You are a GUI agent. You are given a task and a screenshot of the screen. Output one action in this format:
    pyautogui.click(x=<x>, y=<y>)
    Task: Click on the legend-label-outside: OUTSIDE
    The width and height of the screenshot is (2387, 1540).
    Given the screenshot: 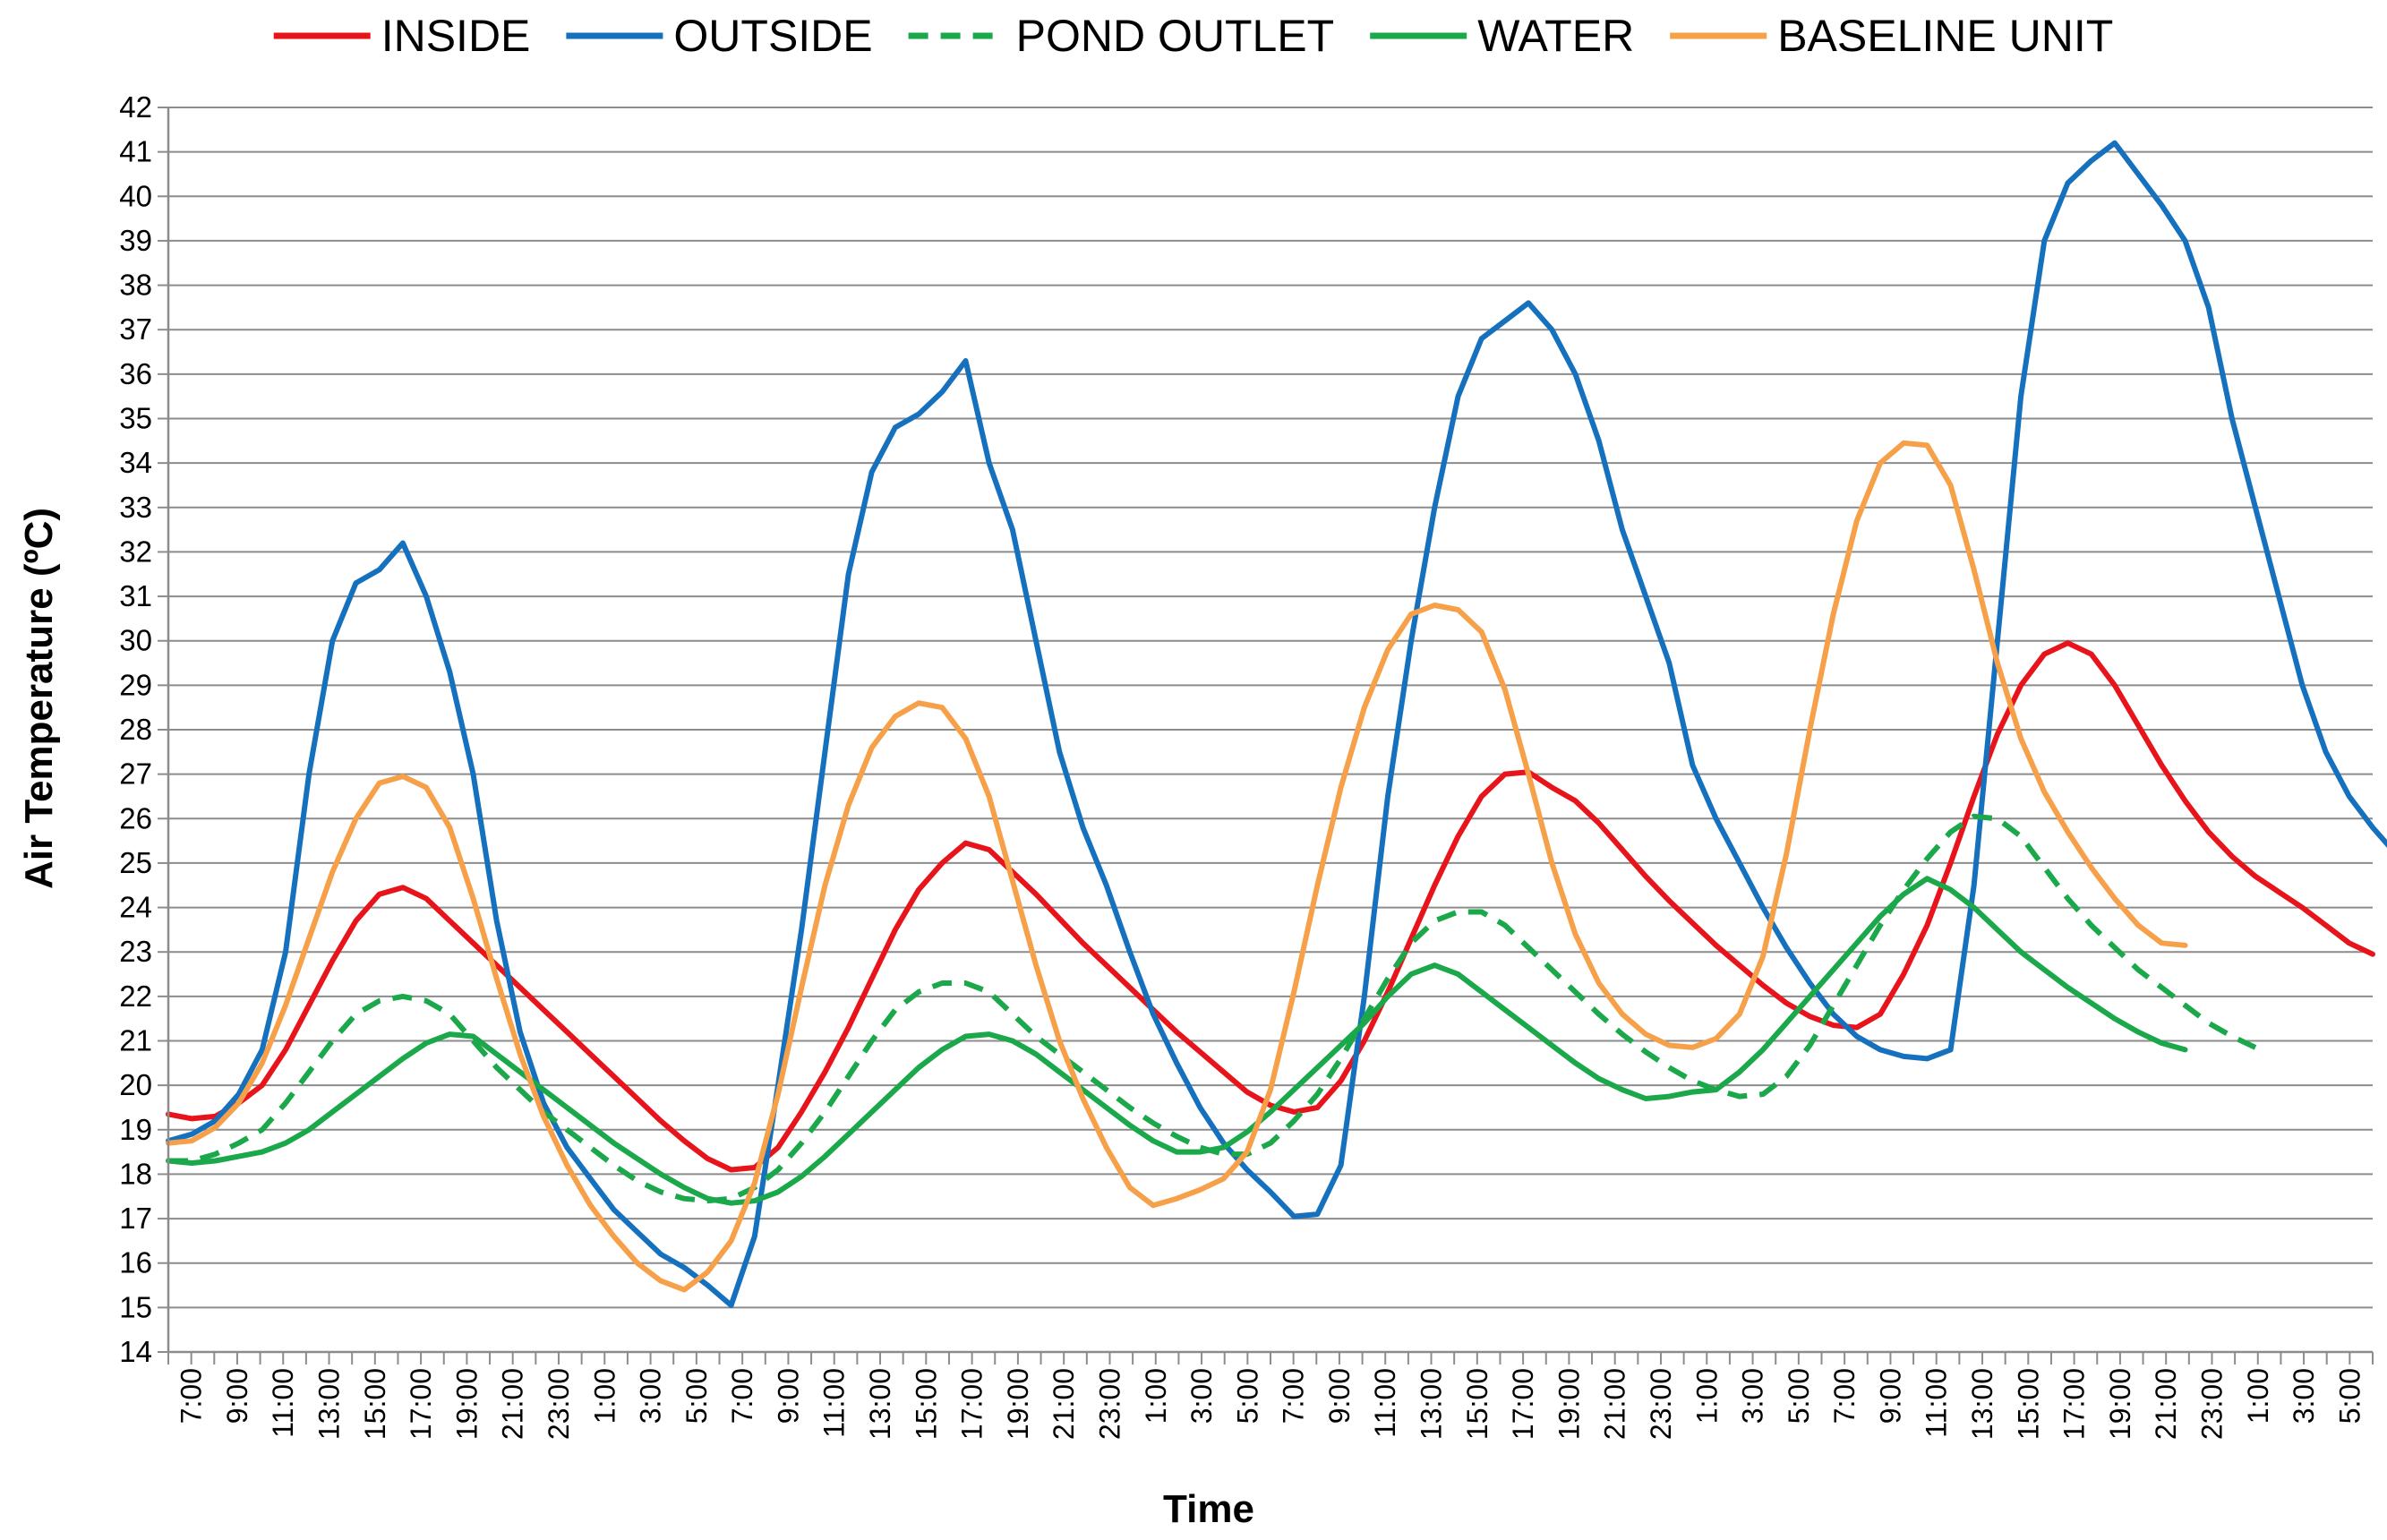 What is the action you would take?
    pyautogui.click(x=772, y=36)
    